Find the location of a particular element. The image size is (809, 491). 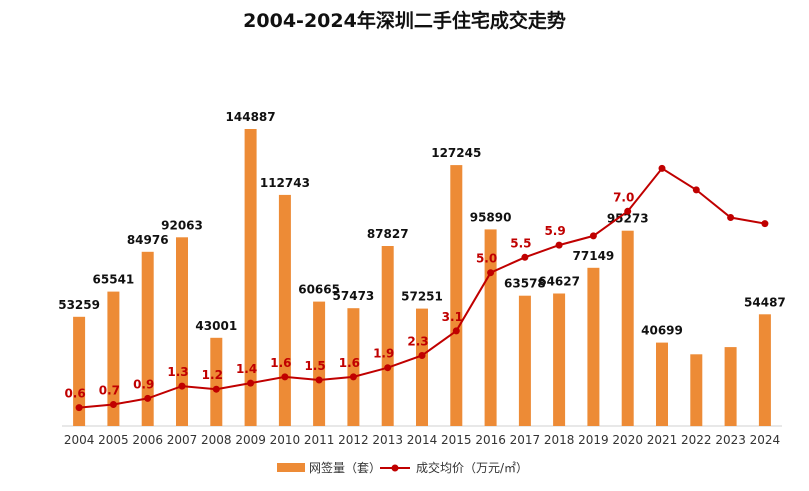

bar-2018 is located at coordinates (559, 359).